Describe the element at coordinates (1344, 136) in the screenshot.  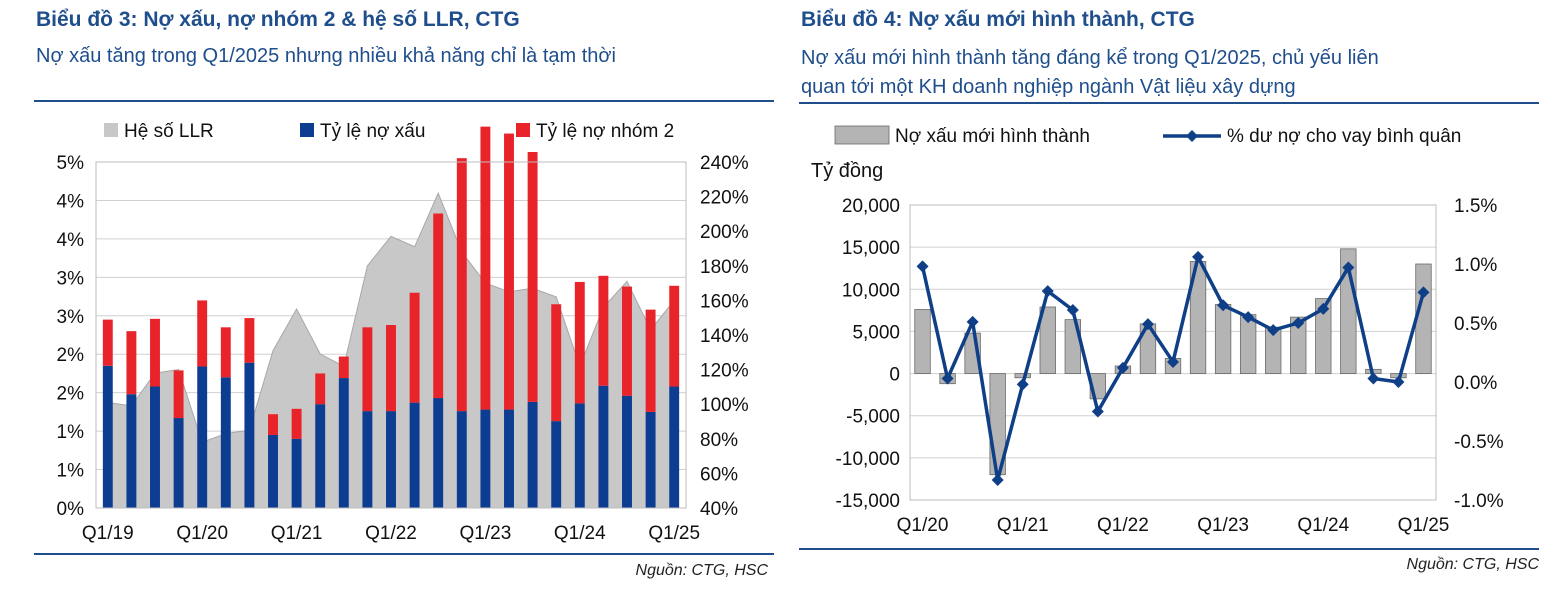
I see `legend-label: % dư nợ cho vay bình quân` at that location.